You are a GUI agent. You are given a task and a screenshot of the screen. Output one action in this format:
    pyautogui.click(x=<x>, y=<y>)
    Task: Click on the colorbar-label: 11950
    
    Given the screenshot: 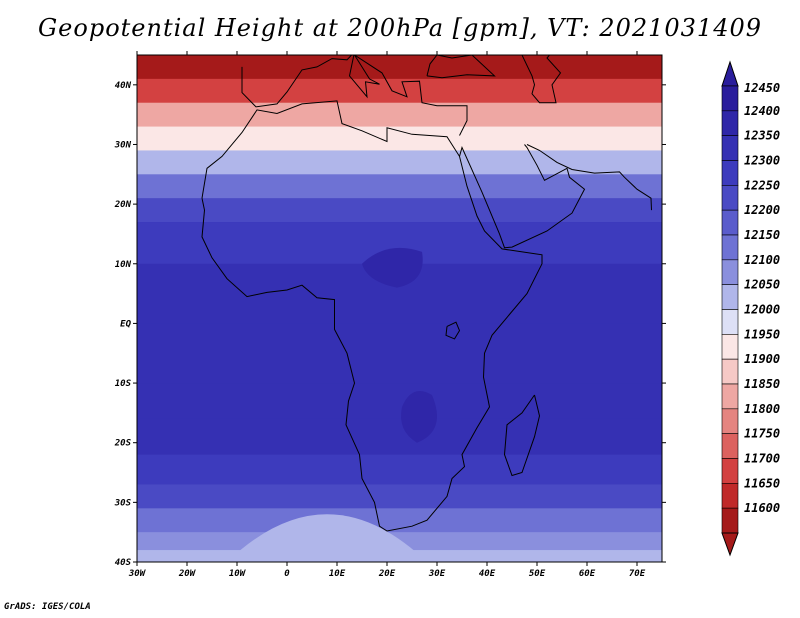 What is the action you would take?
    pyautogui.click(x=762, y=334)
    